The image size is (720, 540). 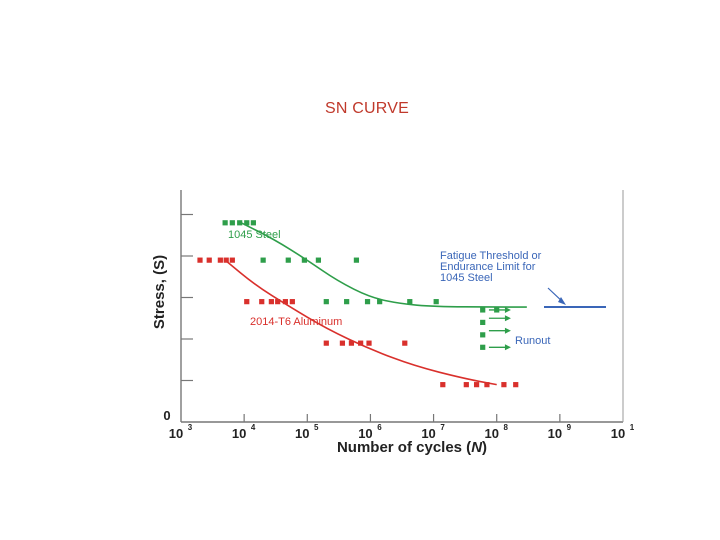 What do you see at coordinates (190, 427) in the screenshot?
I see `x-tick-exponent: 3` at bounding box center [190, 427].